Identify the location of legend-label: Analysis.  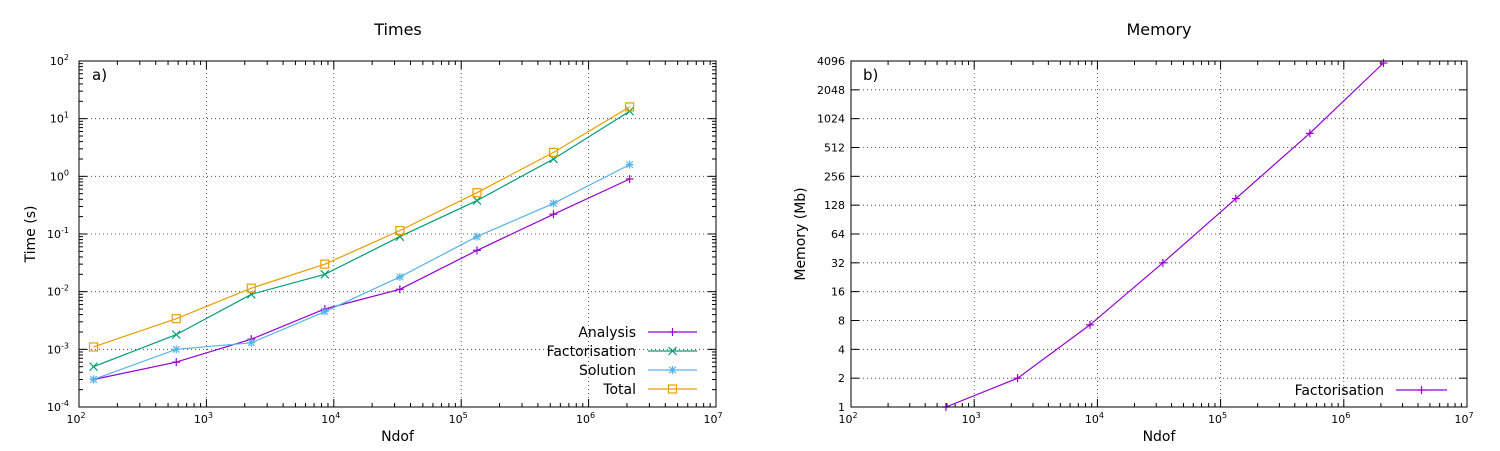
(607, 333).